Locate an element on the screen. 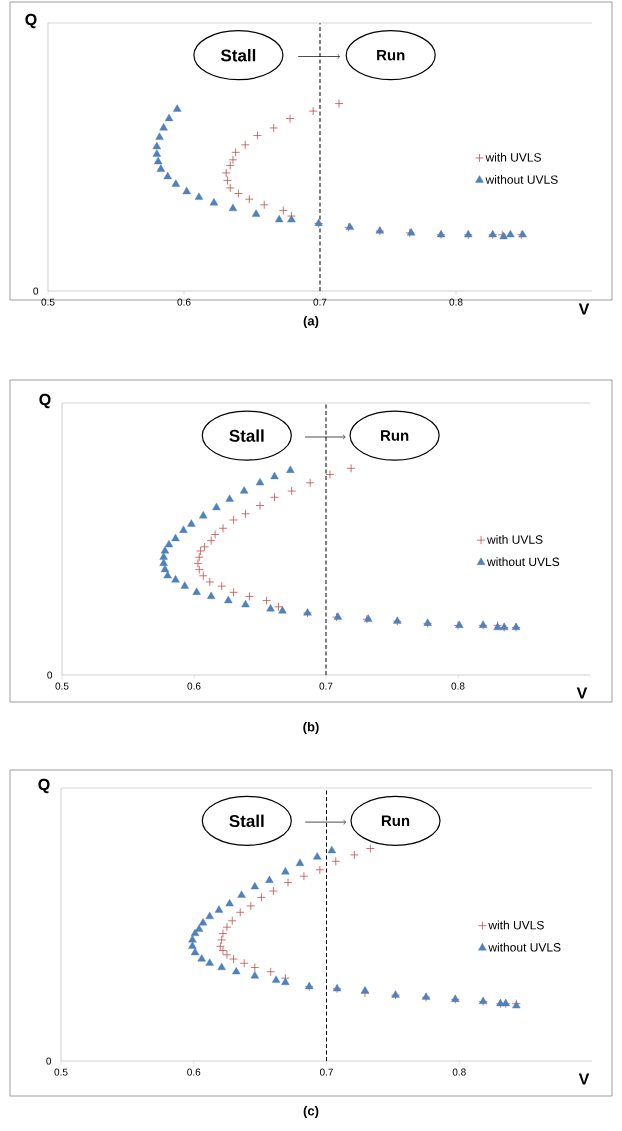  text: (a) is located at coordinates (311, 322).